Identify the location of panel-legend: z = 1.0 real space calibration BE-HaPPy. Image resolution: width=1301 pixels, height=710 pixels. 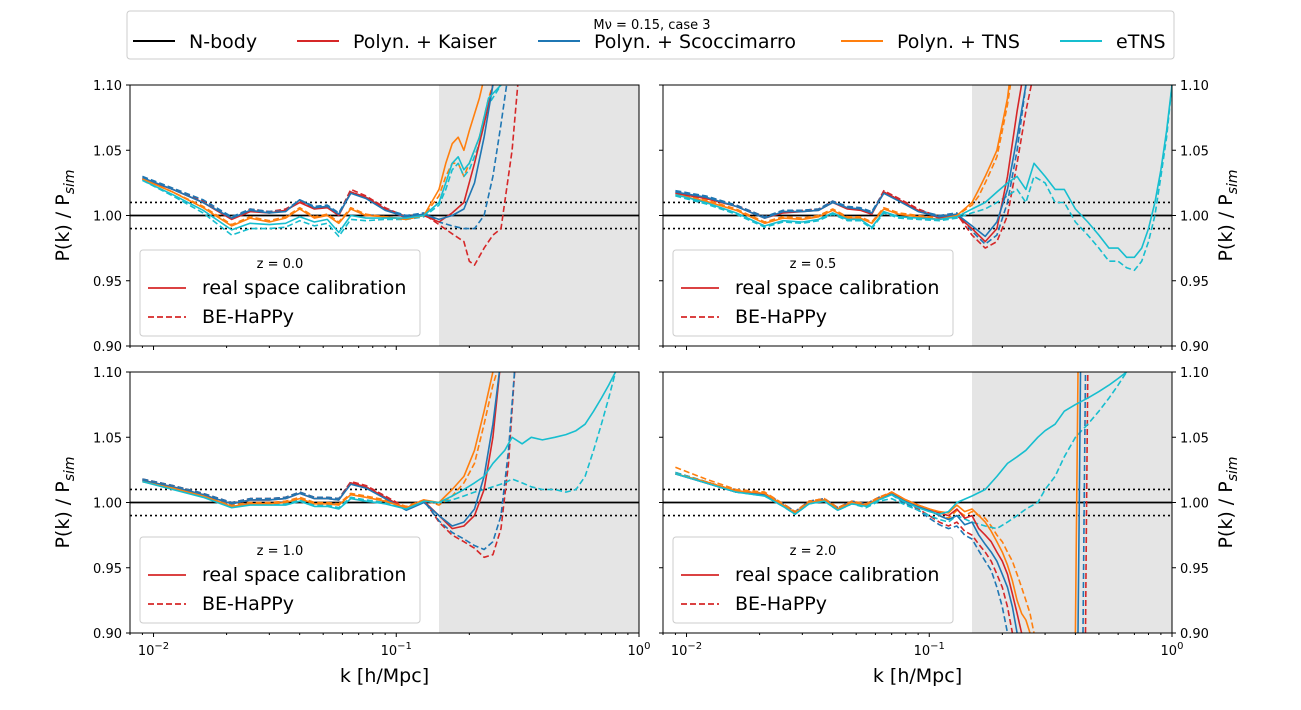
(280, 580).